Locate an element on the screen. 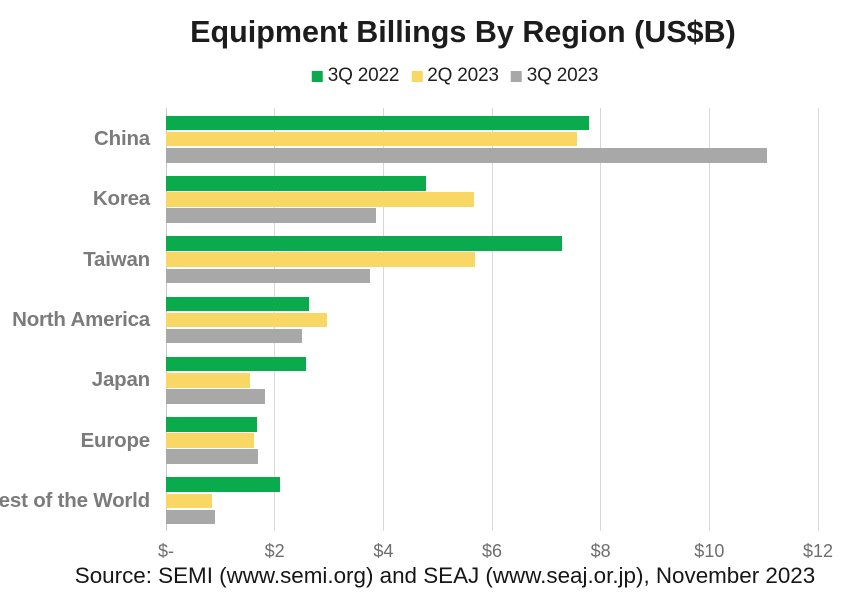 This screenshot has width=850, height=610. category-label: North America is located at coordinates (81, 319).